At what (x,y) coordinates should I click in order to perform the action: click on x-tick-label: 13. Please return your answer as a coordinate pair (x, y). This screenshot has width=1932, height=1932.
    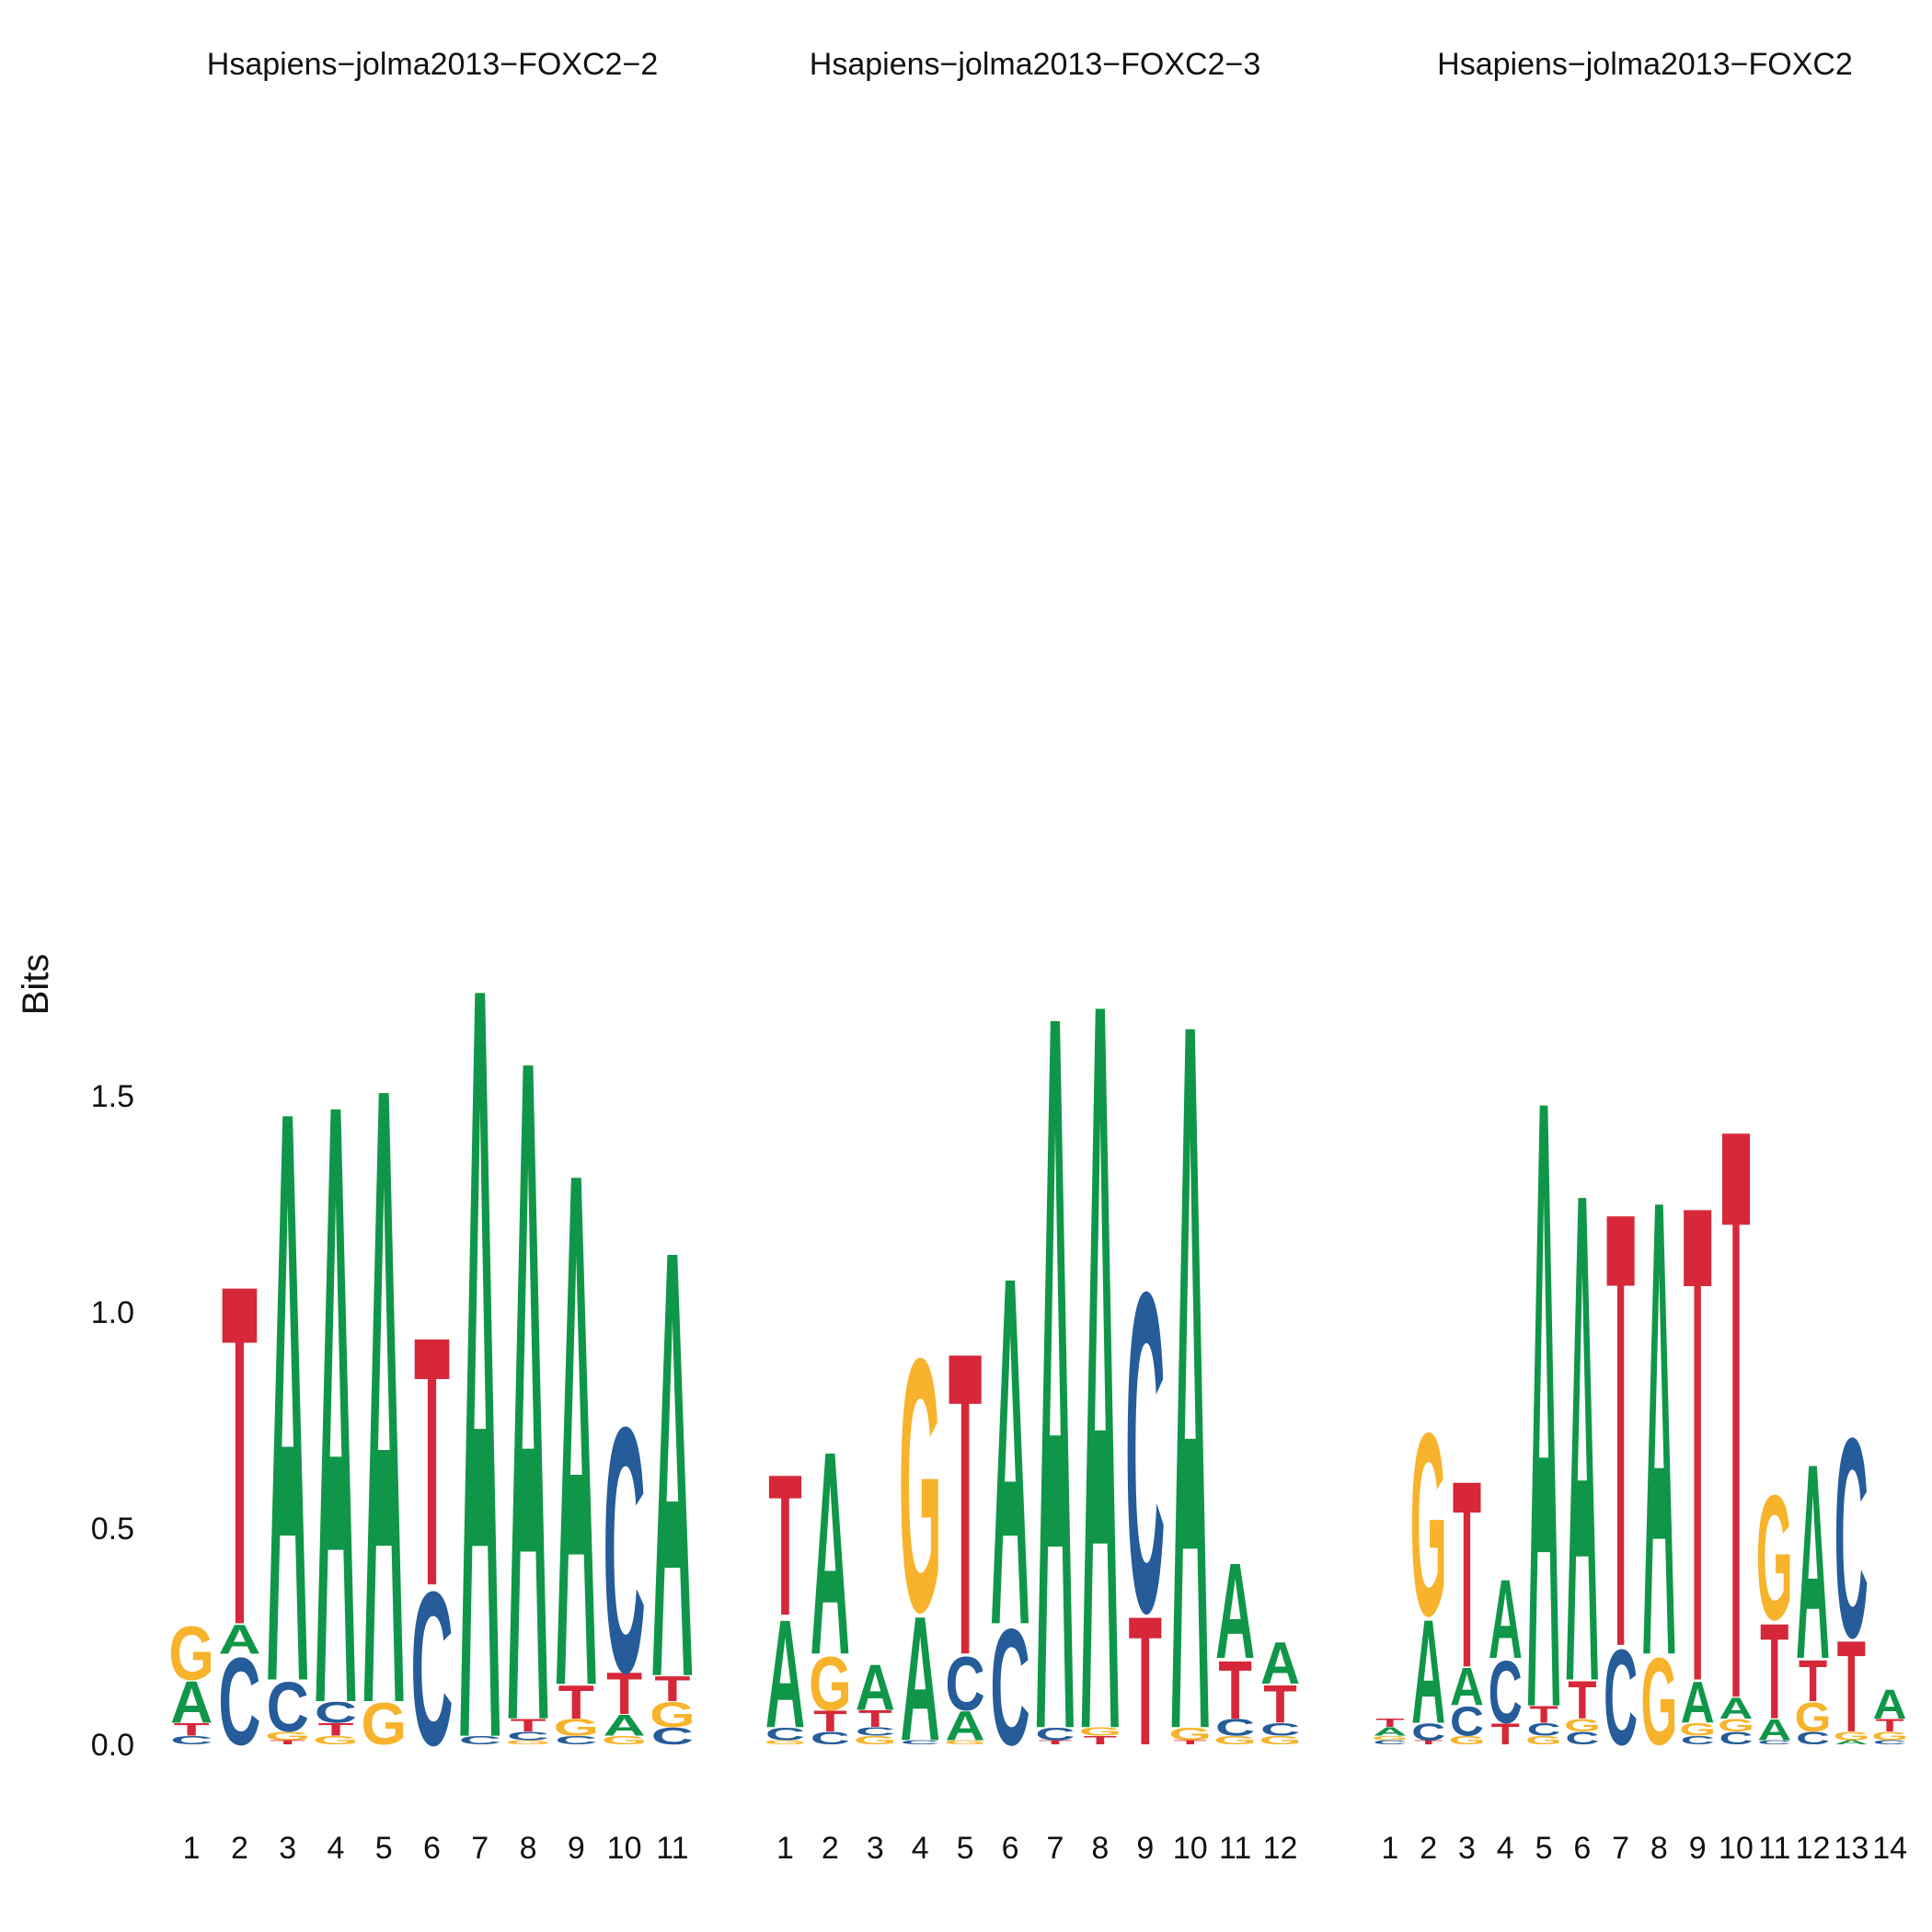
    Looking at the image, I should click on (1851, 1848).